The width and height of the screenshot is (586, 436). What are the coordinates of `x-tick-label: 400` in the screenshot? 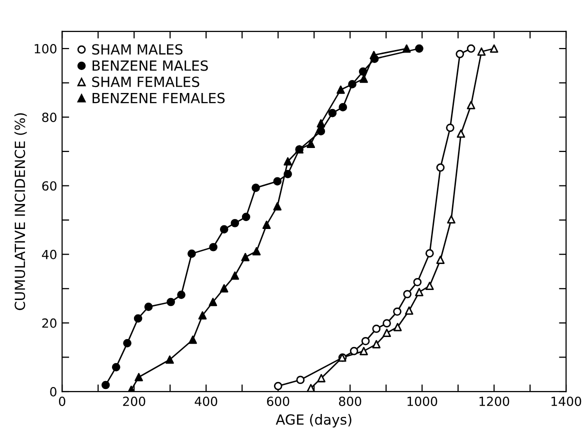 It's located at (206, 401).